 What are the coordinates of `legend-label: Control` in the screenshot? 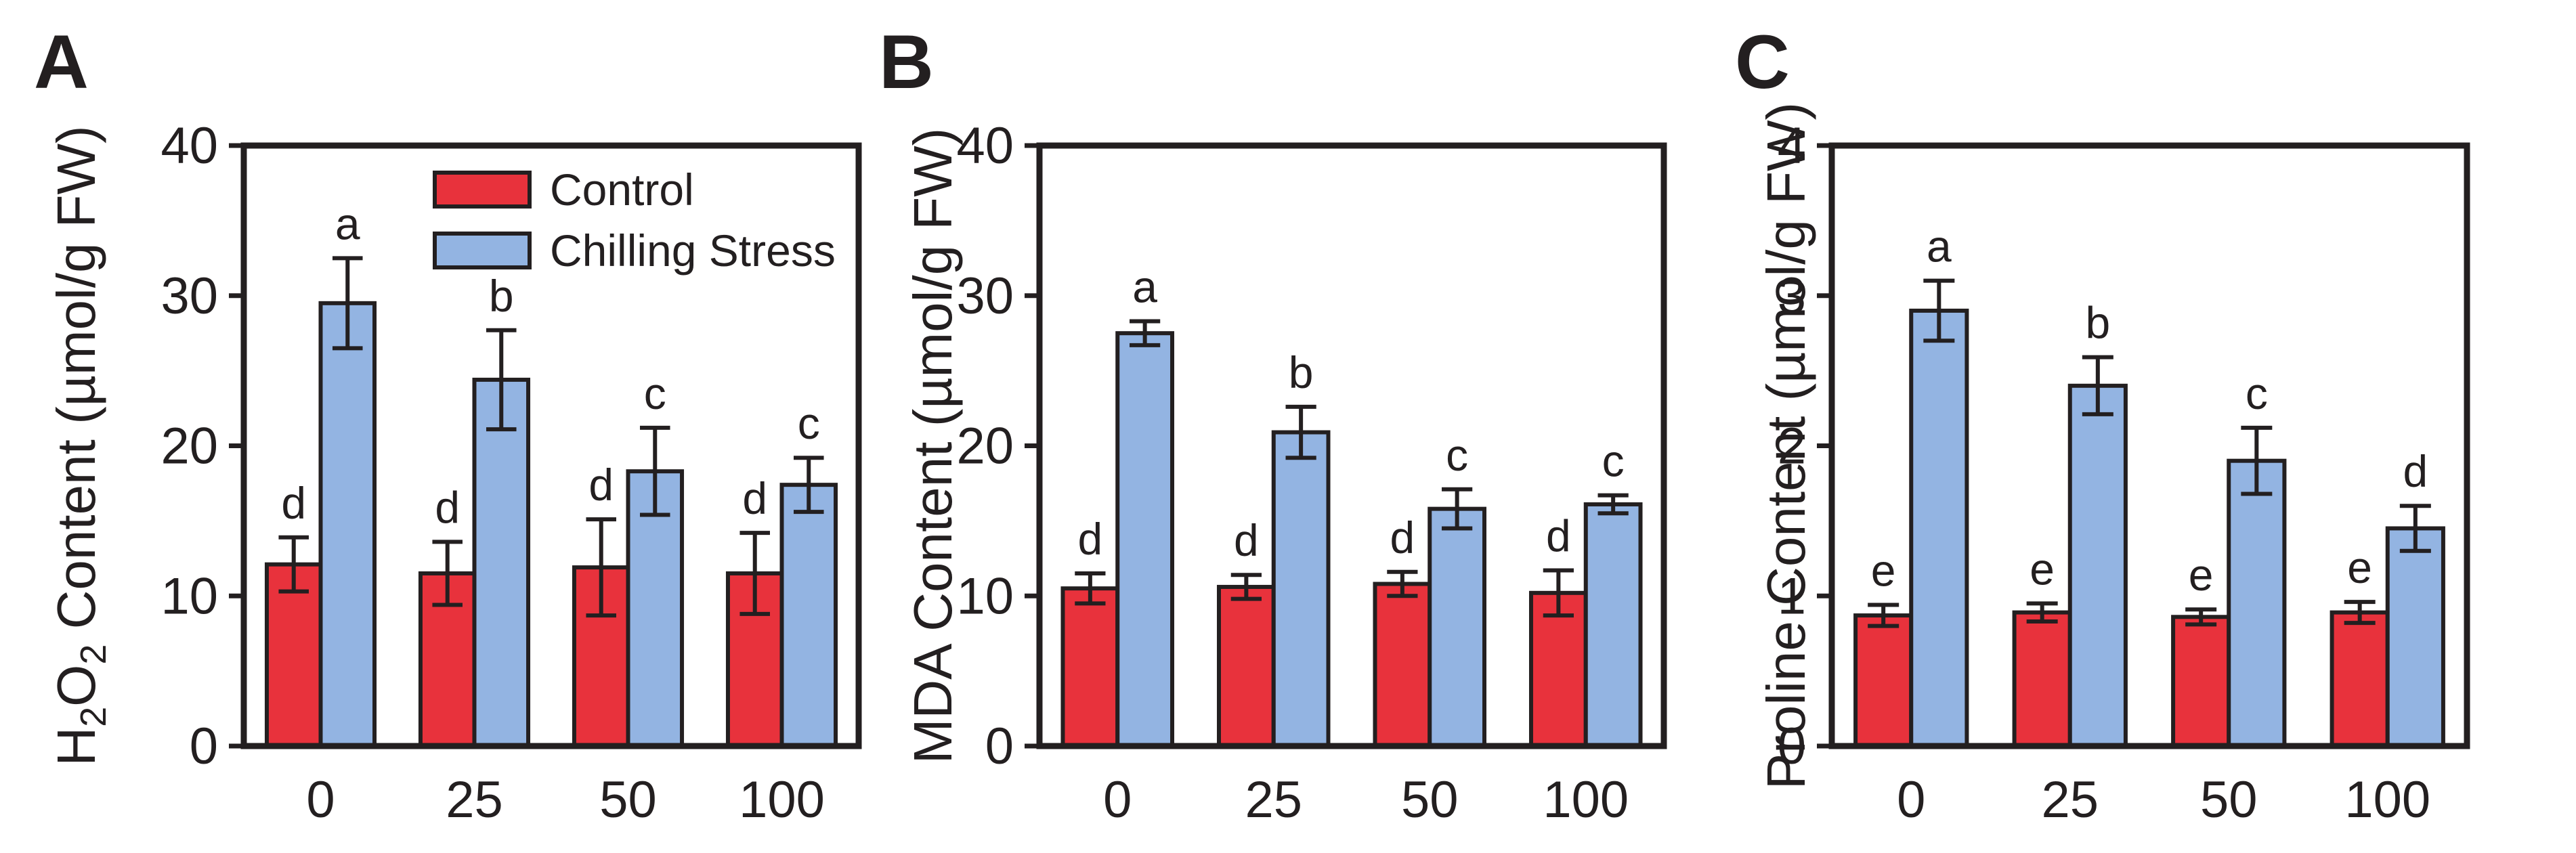 It's located at (622, 190).